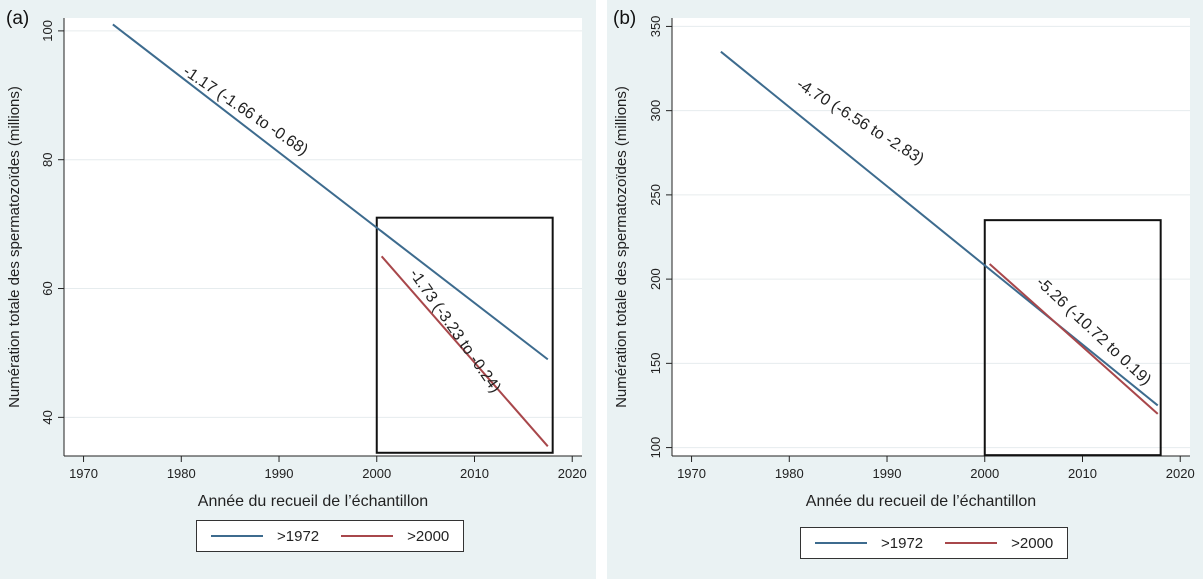 The image size is (1203, 579). What do you see at coordinates (47, 417) in the screenshot?
I see `y-tick-label: 40` at bounding box center [47, 417].